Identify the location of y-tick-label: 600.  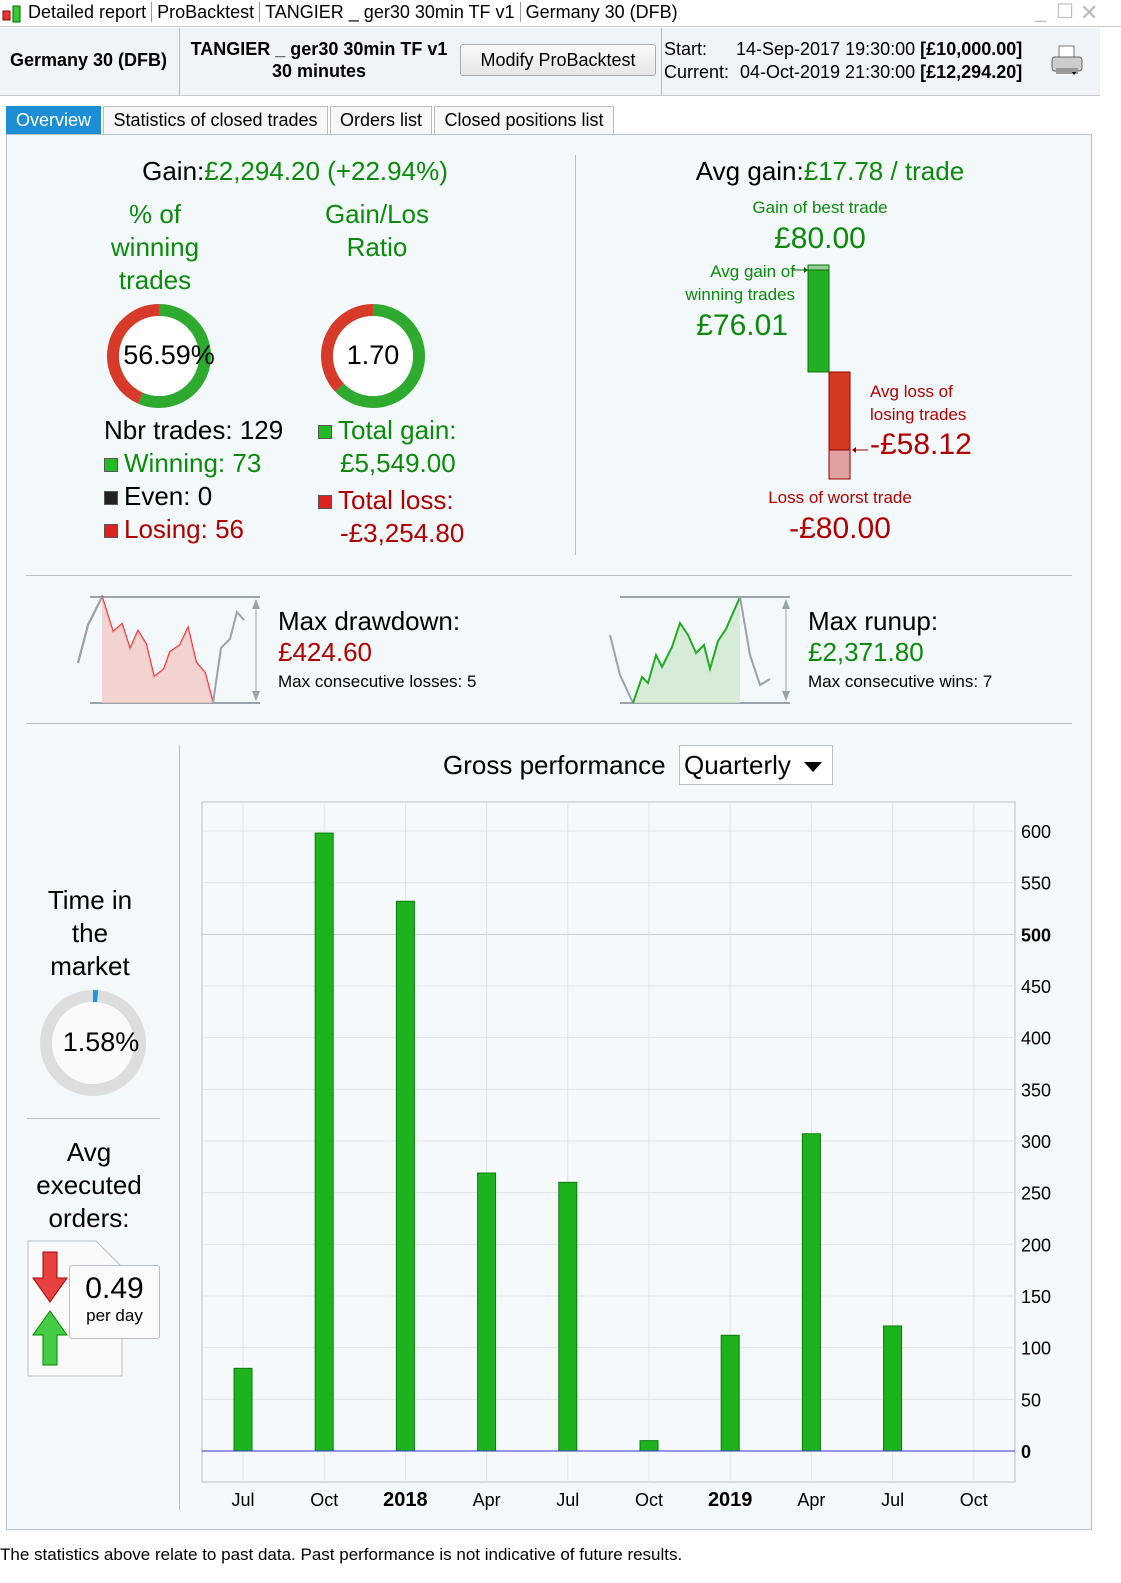
(1036, 832).